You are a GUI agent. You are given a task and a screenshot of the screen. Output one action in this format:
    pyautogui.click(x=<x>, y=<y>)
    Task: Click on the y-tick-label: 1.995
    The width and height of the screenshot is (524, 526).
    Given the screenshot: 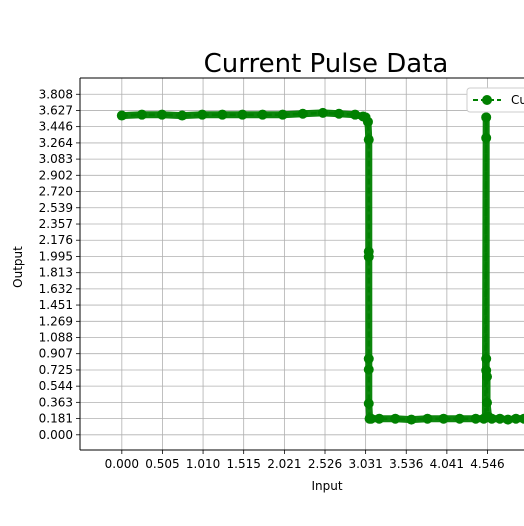 What is the action you would take?
    pyautogui.click(x=56, y=256)
    